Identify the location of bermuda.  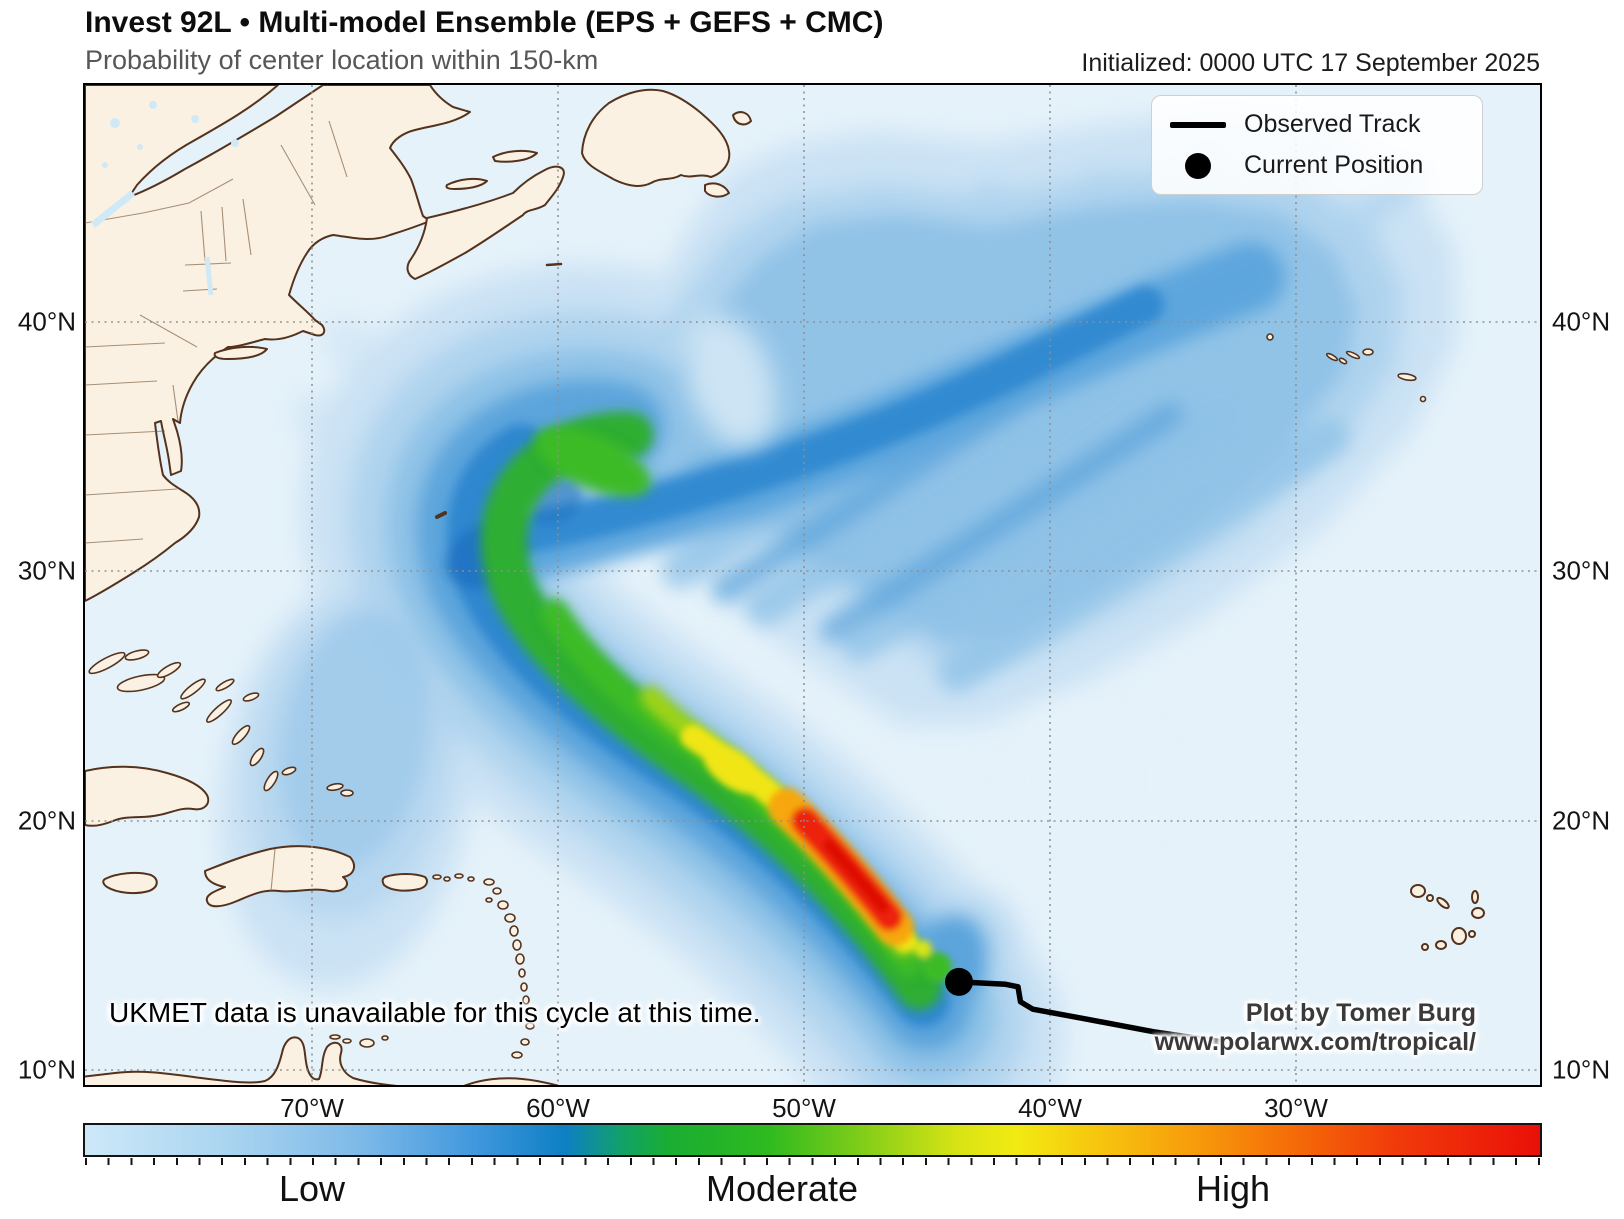
(441, 515).